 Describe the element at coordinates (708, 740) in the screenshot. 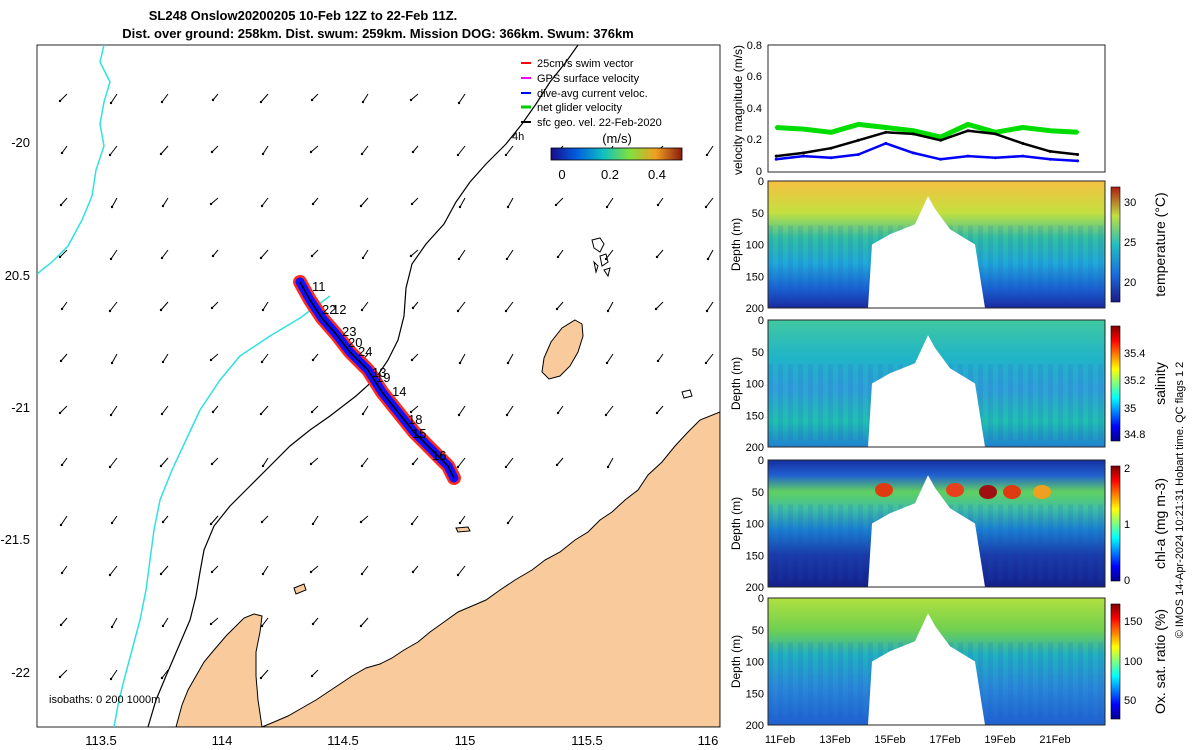

I see `lon-tick: 116` at that location.